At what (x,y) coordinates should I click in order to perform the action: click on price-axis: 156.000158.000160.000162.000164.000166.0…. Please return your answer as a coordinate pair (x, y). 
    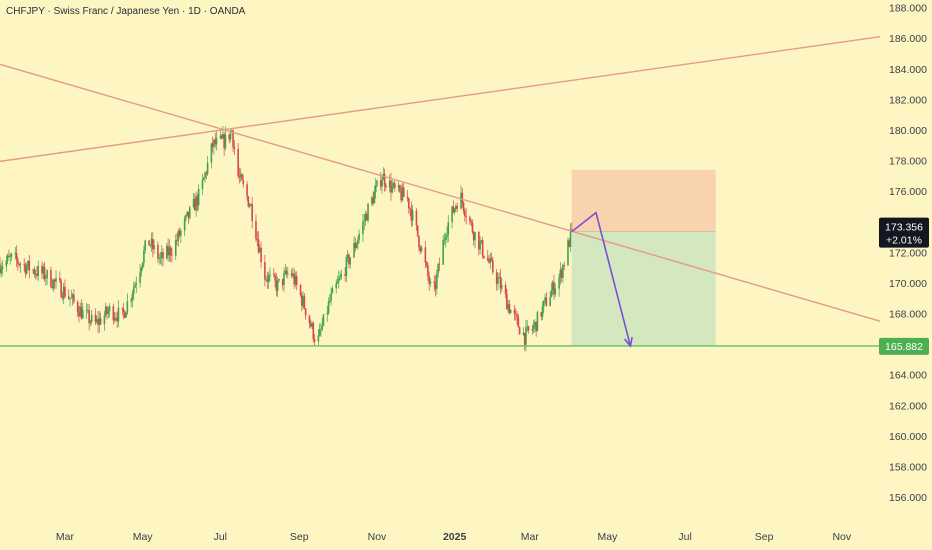
    Looking at the image, I should click on (908, 253).